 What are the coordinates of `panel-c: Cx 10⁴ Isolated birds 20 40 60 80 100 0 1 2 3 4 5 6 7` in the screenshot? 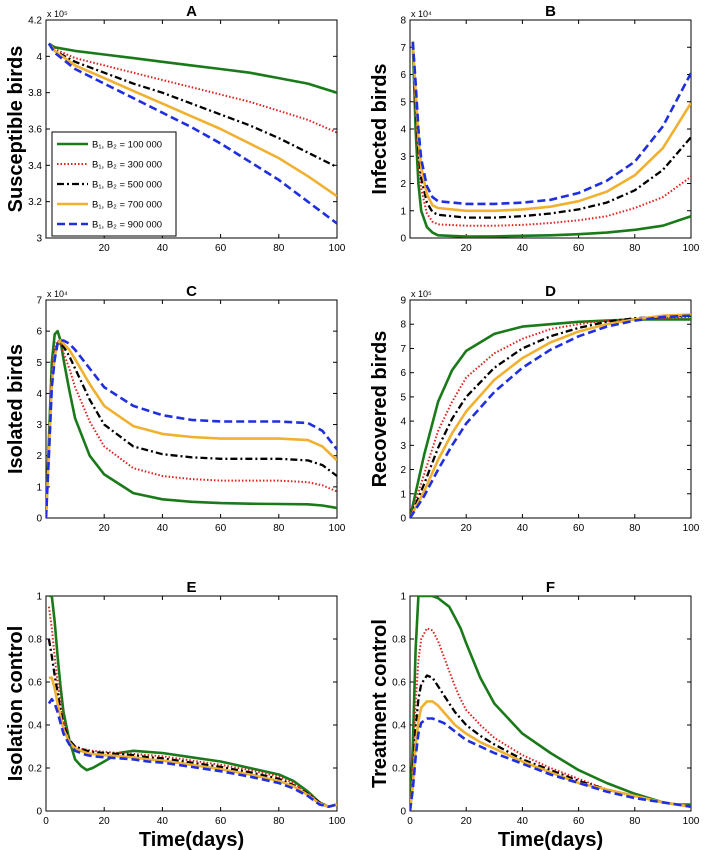 It's located at (175, 408).